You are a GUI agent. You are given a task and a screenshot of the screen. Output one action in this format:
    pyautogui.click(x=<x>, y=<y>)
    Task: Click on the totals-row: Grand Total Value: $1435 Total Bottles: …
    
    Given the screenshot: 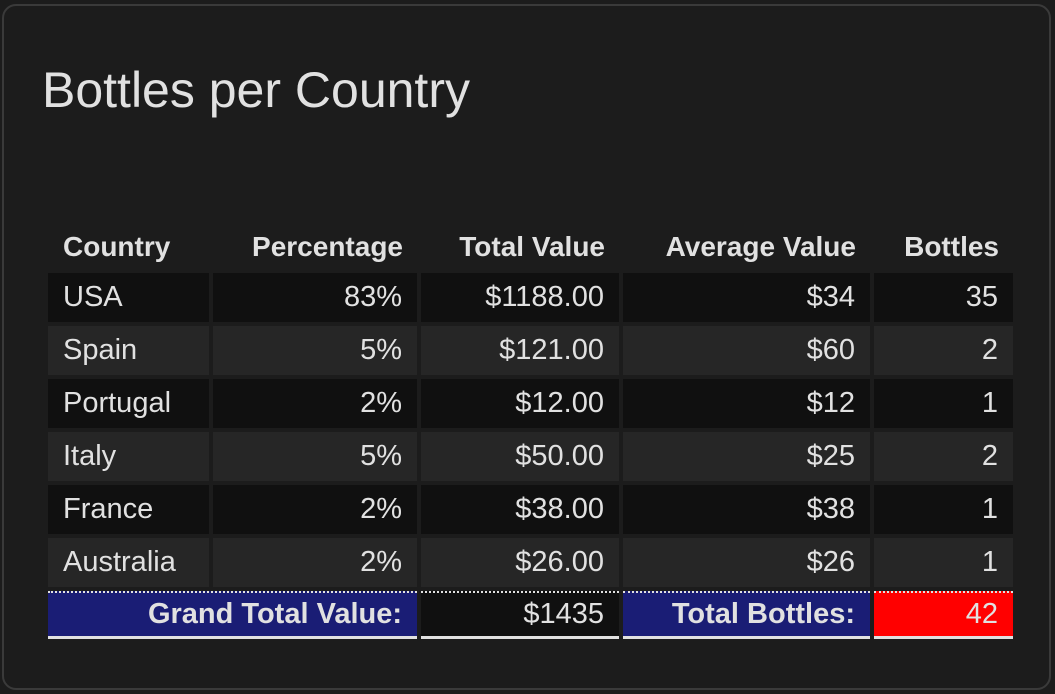 What is the action you would take?
    pyautogui.click(x=530, y=615)
    